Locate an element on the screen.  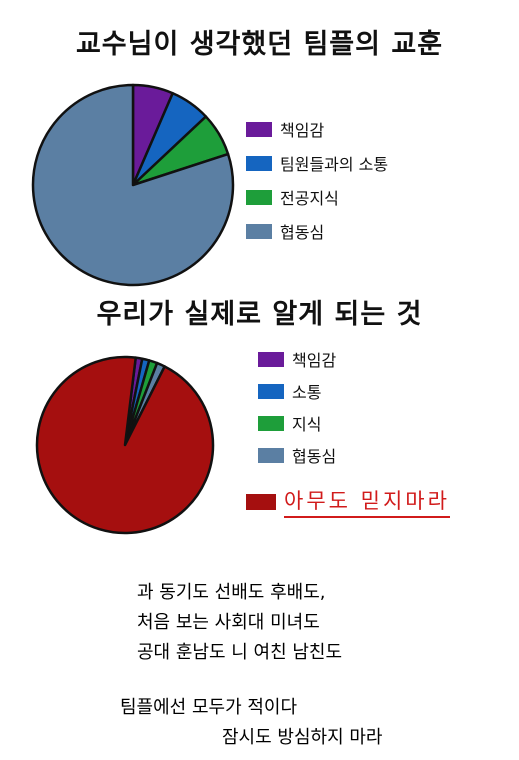
legend-1-item-0: 책임감 is located at coordinates (285, 129).